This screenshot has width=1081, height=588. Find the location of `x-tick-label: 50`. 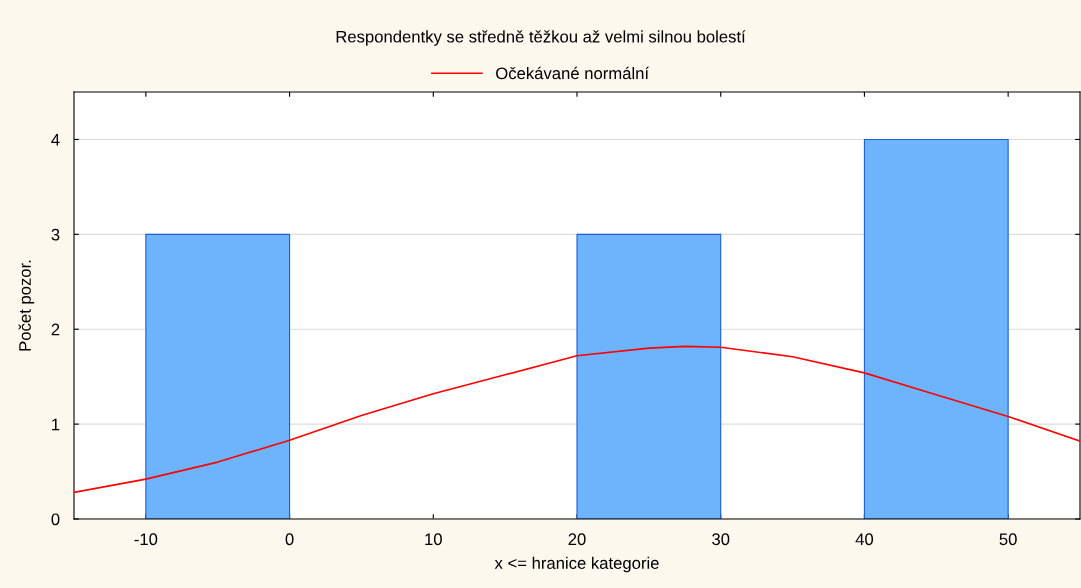

x-tick-label: 50 is located at coordinates (1008, 539).